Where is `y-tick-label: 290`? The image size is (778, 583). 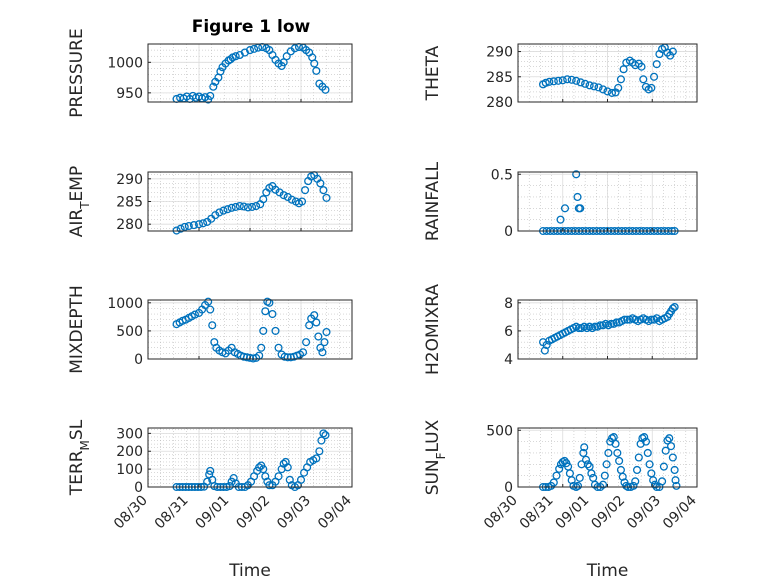
y-tick-label: 290 is located at coordinates (129, 180).